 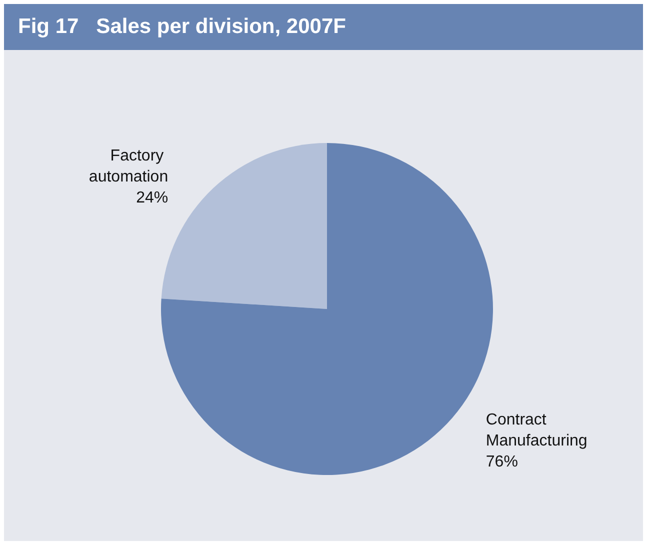 I want to click on data-label: 24%, so click(x=152, y=198).